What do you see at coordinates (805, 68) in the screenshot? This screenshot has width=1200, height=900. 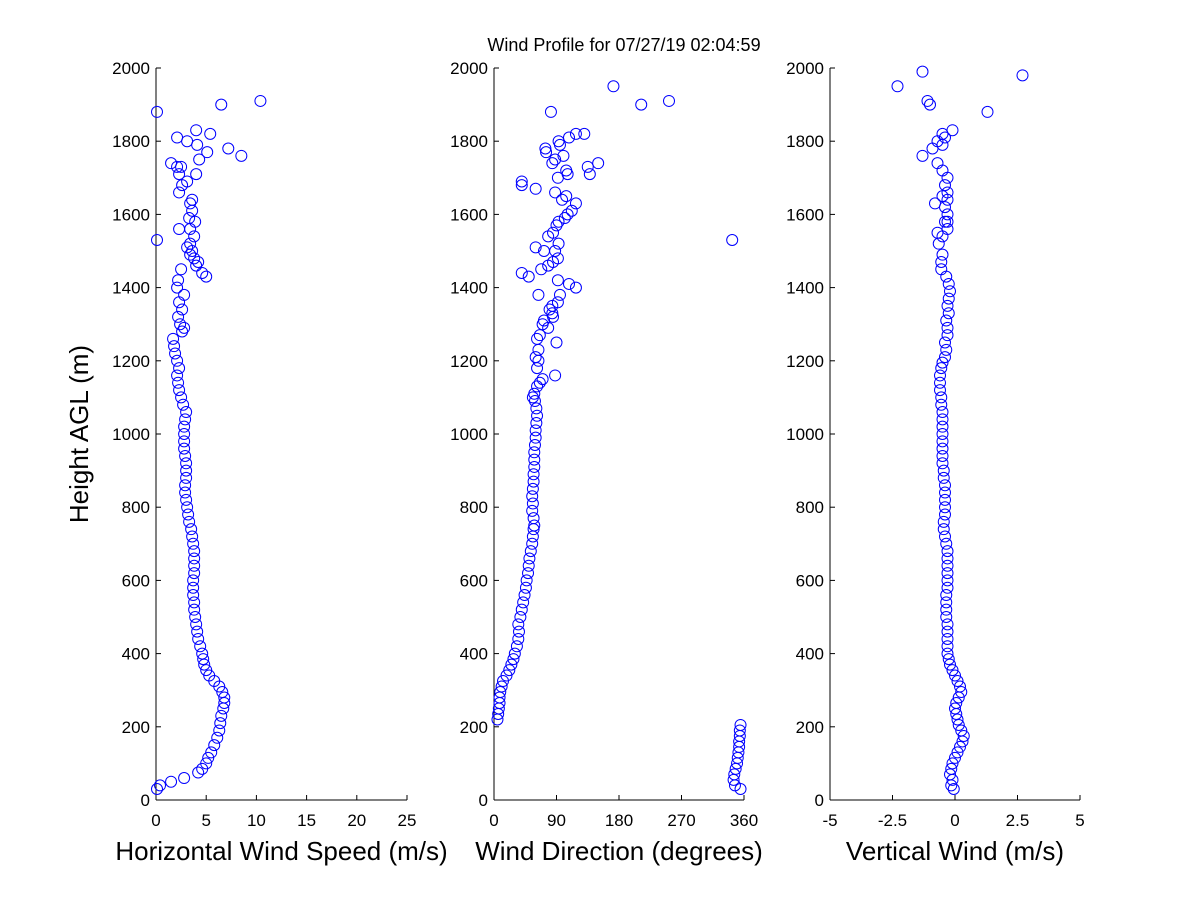 I see `y-tick-label: 2000` at bounding box center [805, 68].